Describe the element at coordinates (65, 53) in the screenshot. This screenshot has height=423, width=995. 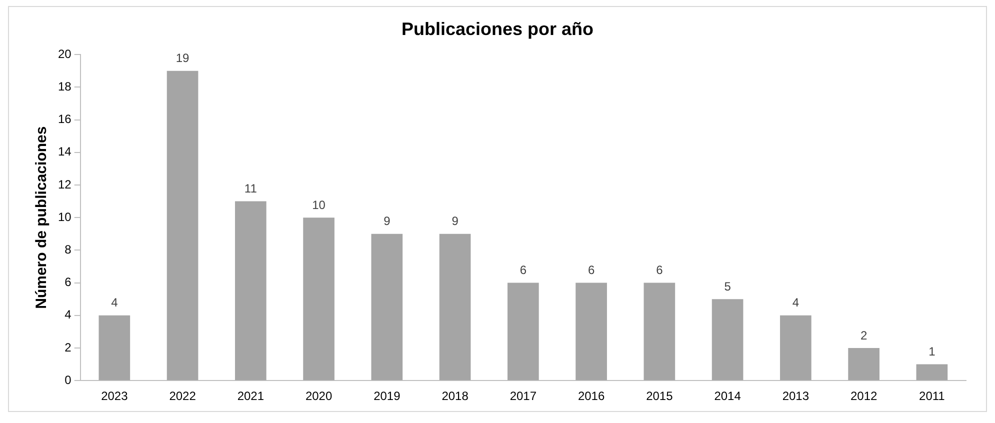
I see `y-tick-label: 20` at that location.